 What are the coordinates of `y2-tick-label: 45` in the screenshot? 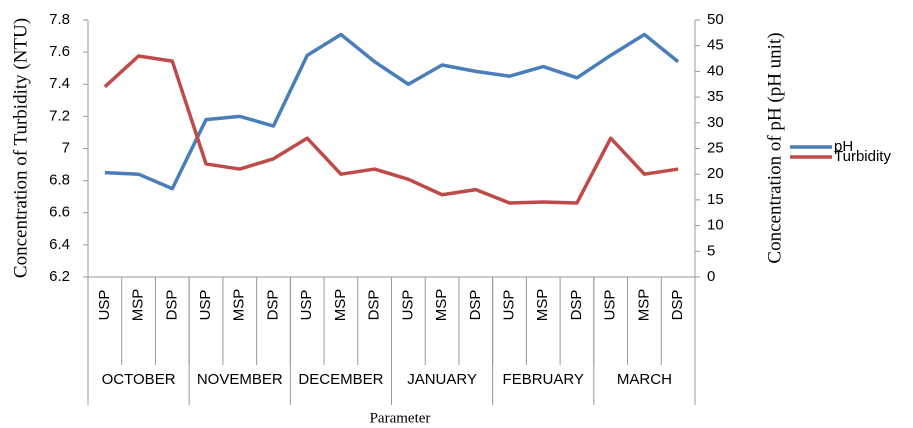 It's located at (715, 45).